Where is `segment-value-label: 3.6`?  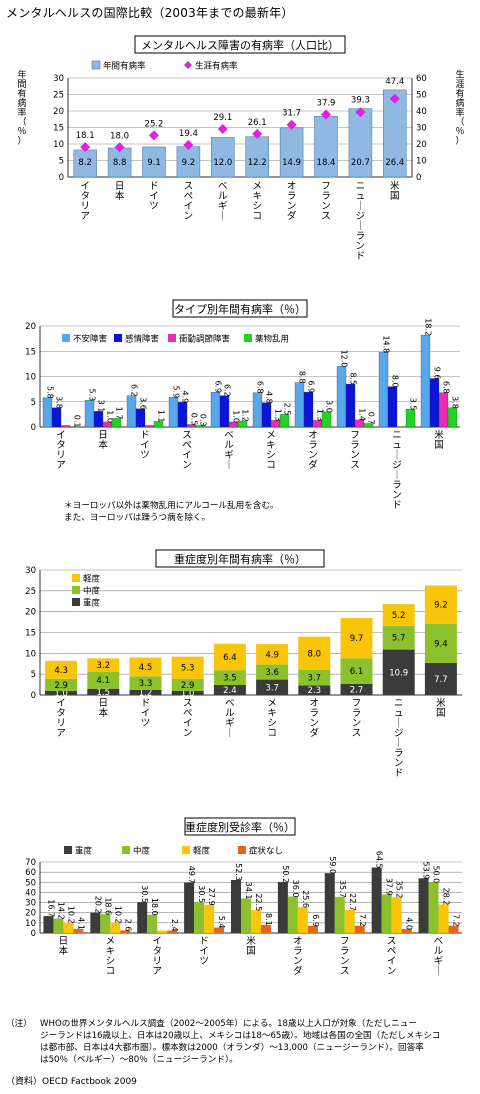 segment-value-label: 3.6 is located at coordinates (272, 673).